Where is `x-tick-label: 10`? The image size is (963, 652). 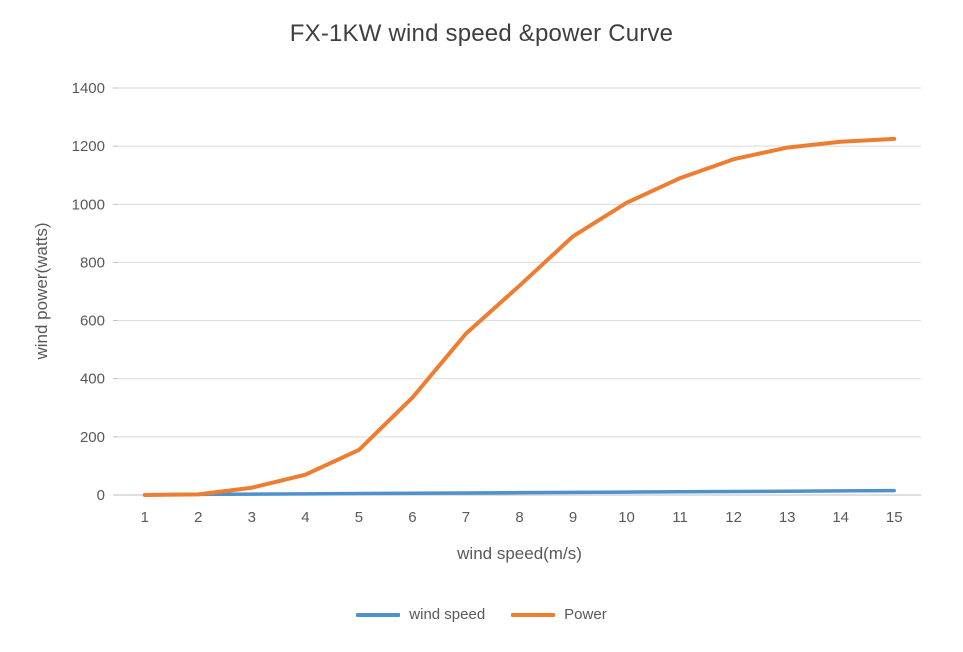
x-tick-label: 10 is located at coordinates (626, 517).